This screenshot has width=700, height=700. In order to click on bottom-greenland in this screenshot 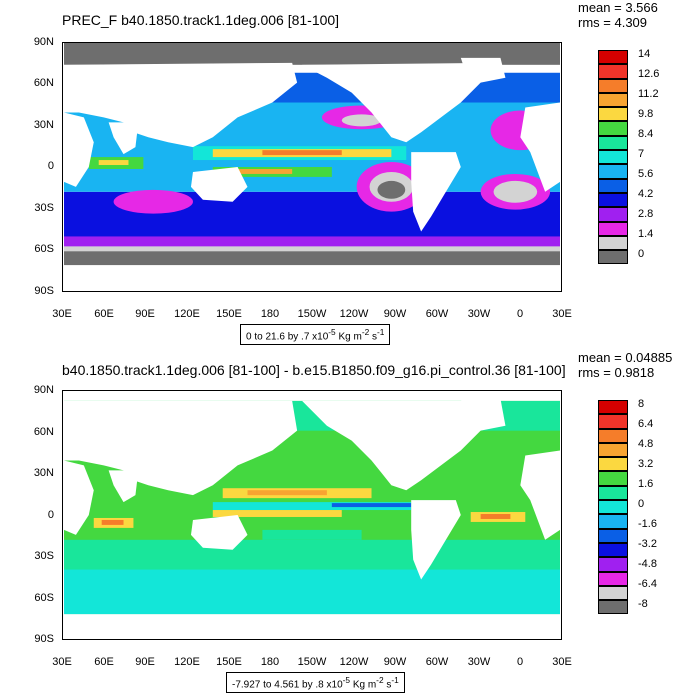, I will do `click(483, 414)`.